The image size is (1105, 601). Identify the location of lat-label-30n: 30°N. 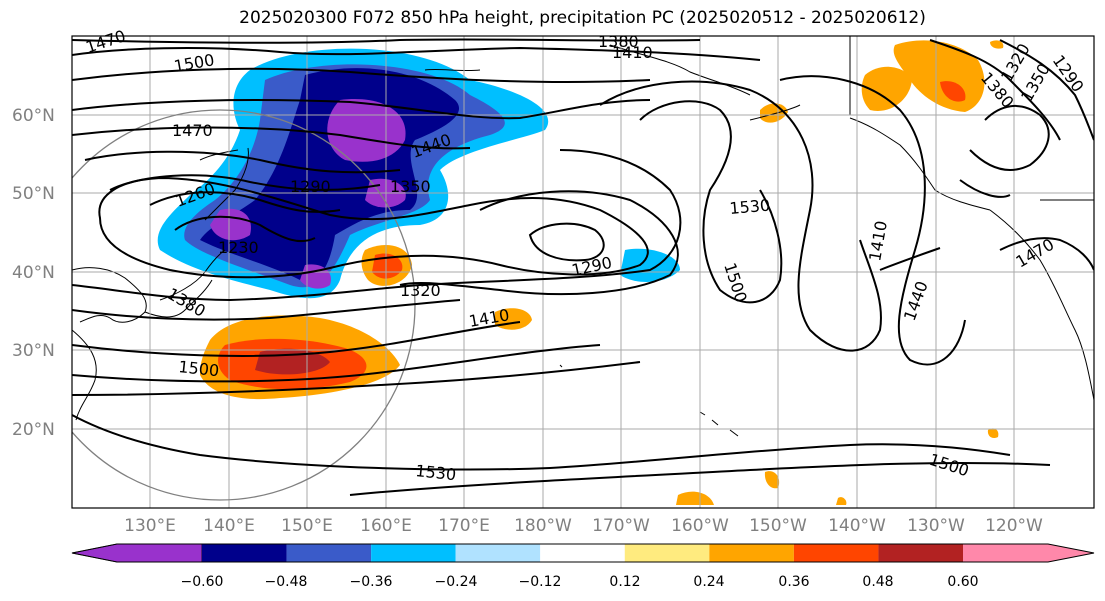
(33, 351).